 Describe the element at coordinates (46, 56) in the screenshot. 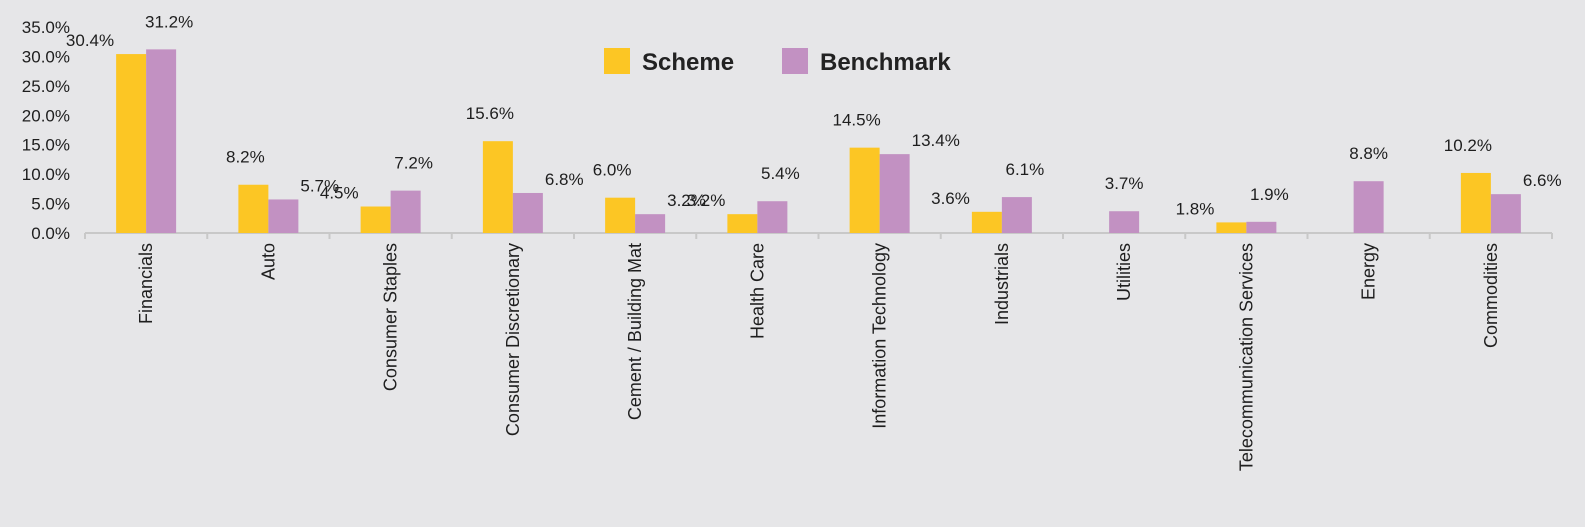

I see `y-tick-label: 30.0%` at that location.